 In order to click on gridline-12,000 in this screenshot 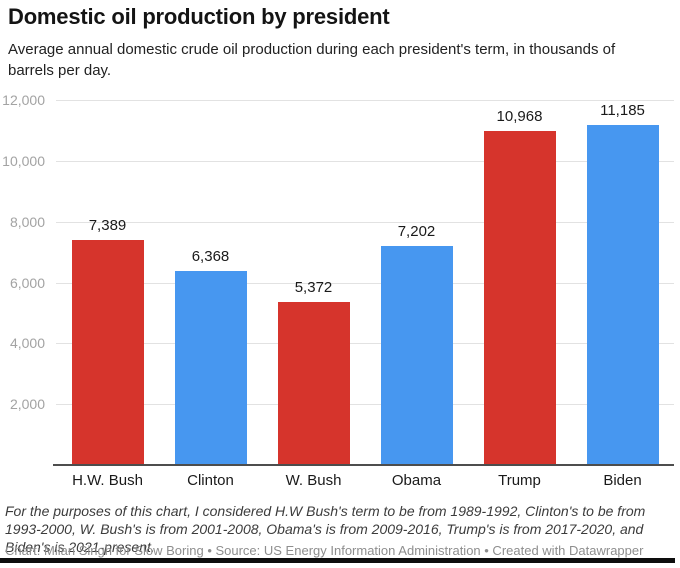, I will do `click(365, 100)`.